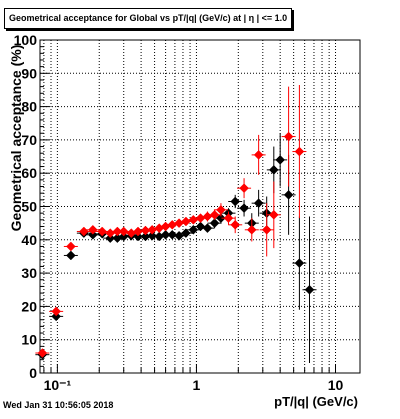 This screenshot has height=419, width=400. I want to click on y-tick-label: 100, so click(26, 40).